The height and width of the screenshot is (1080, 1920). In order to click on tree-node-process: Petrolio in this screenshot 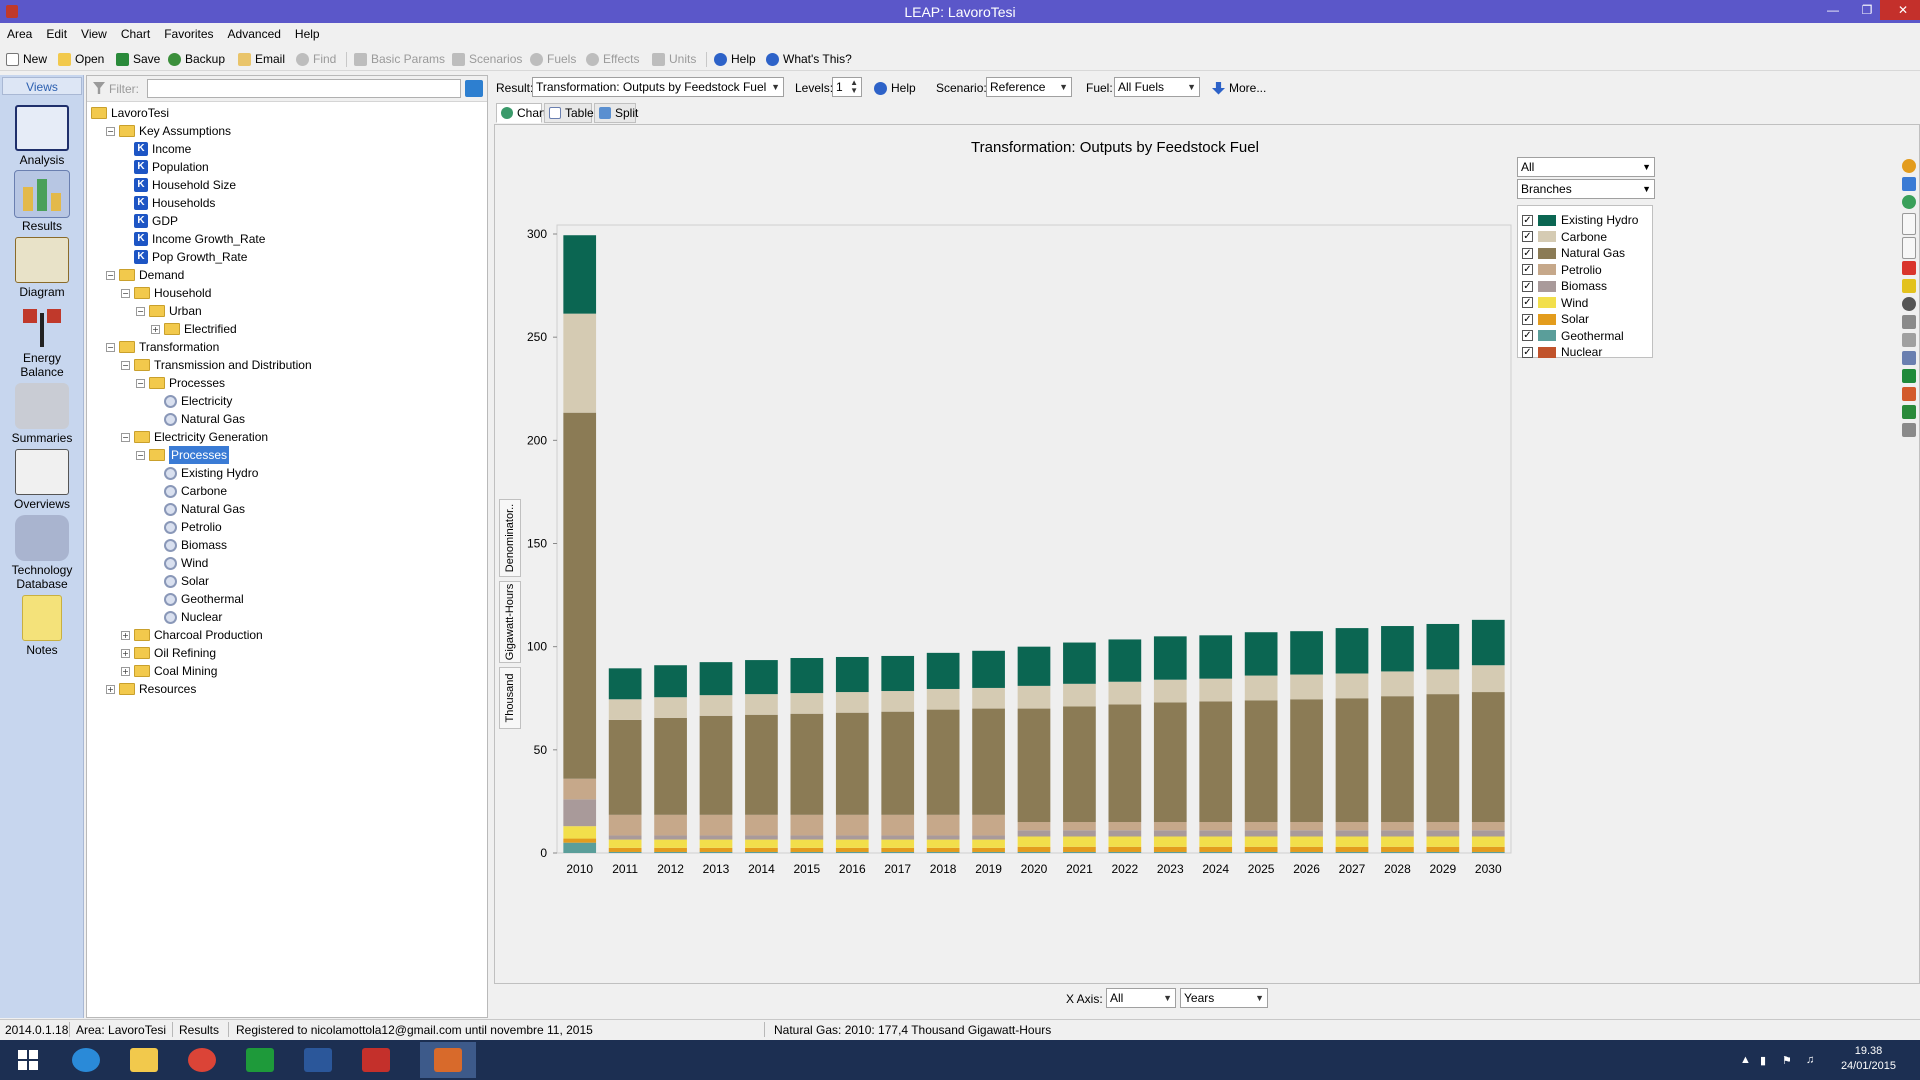, I will do `click(186, 527)`.